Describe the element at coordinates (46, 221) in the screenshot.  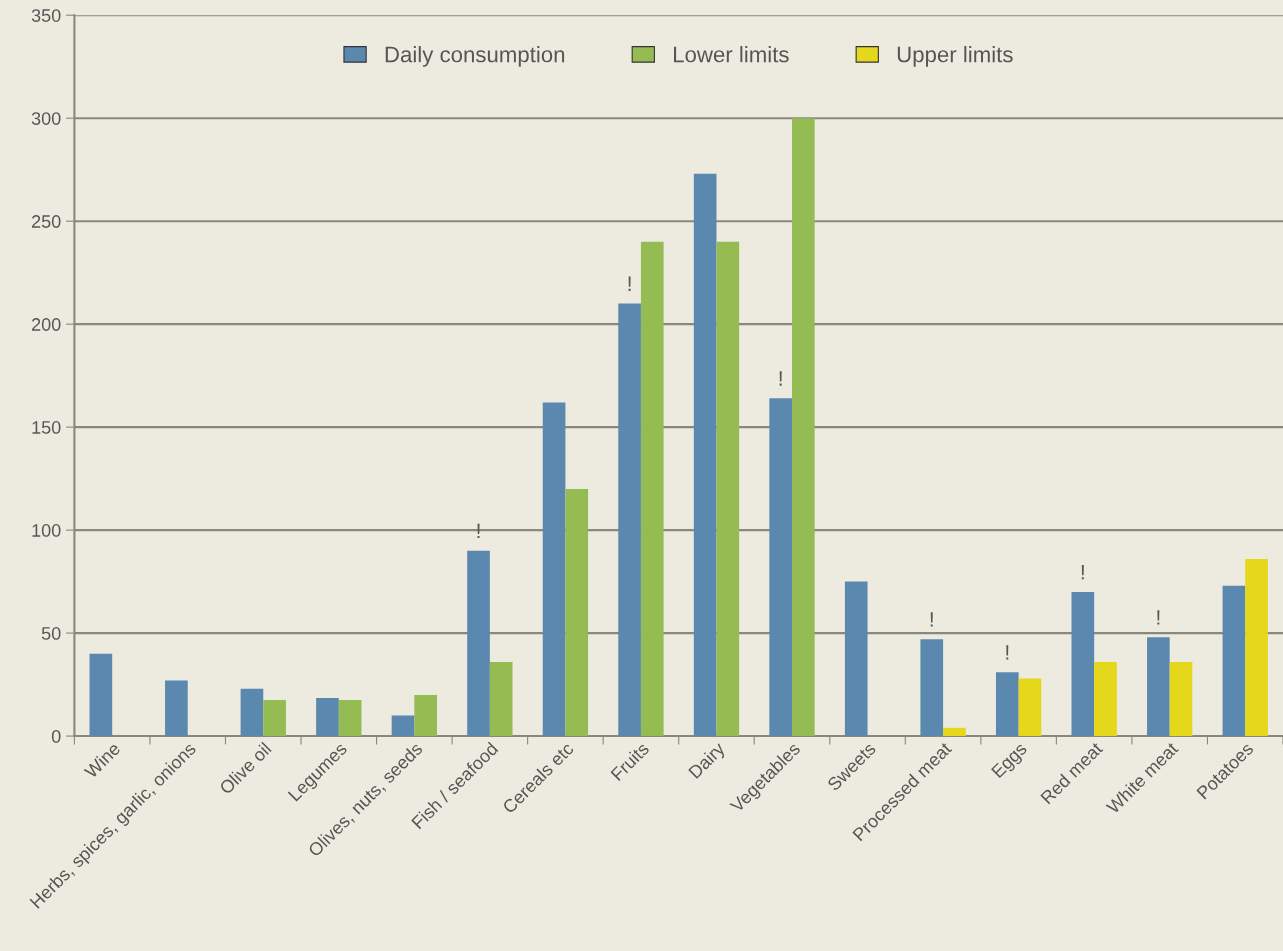
I see `y-tick-label: 250` at that location.